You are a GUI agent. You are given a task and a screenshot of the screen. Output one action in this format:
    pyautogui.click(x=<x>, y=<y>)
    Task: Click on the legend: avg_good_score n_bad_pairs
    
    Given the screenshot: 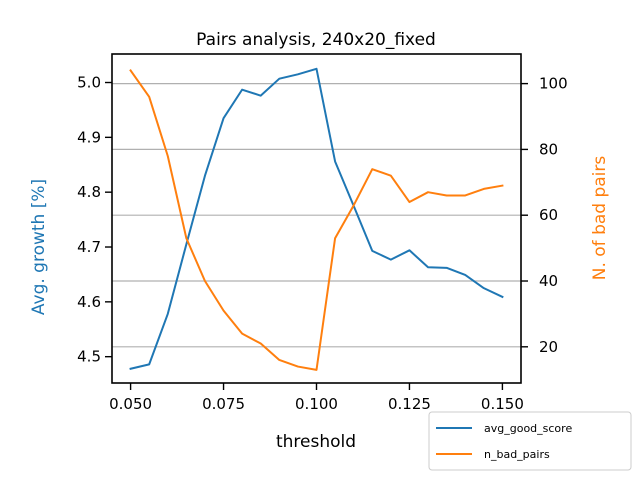 What is the action you would take?
    pyautogui.click(x=530, y=441)
    